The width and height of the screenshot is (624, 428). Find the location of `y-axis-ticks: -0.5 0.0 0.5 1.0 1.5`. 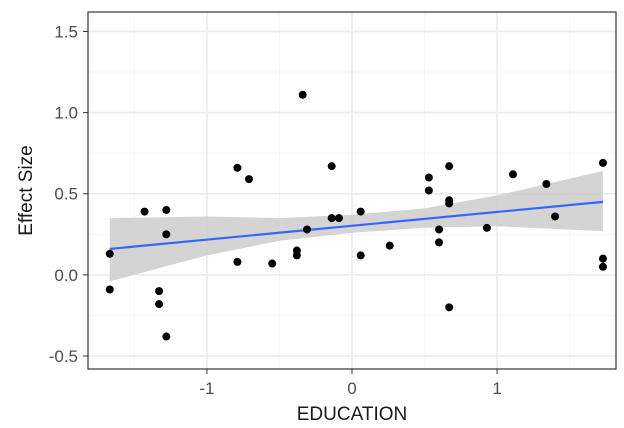

y-axis-ticks: -0.5 0.0 0.5 1.0 1.5 is located at coordinates (68, 194).